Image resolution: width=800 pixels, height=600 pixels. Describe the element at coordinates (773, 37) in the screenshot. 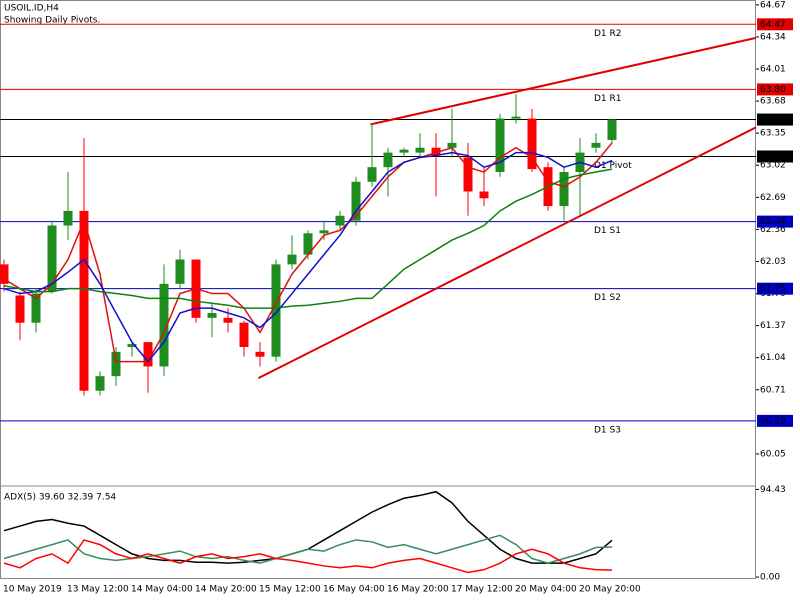

I see `y-tick-label: 64.34` at that location.